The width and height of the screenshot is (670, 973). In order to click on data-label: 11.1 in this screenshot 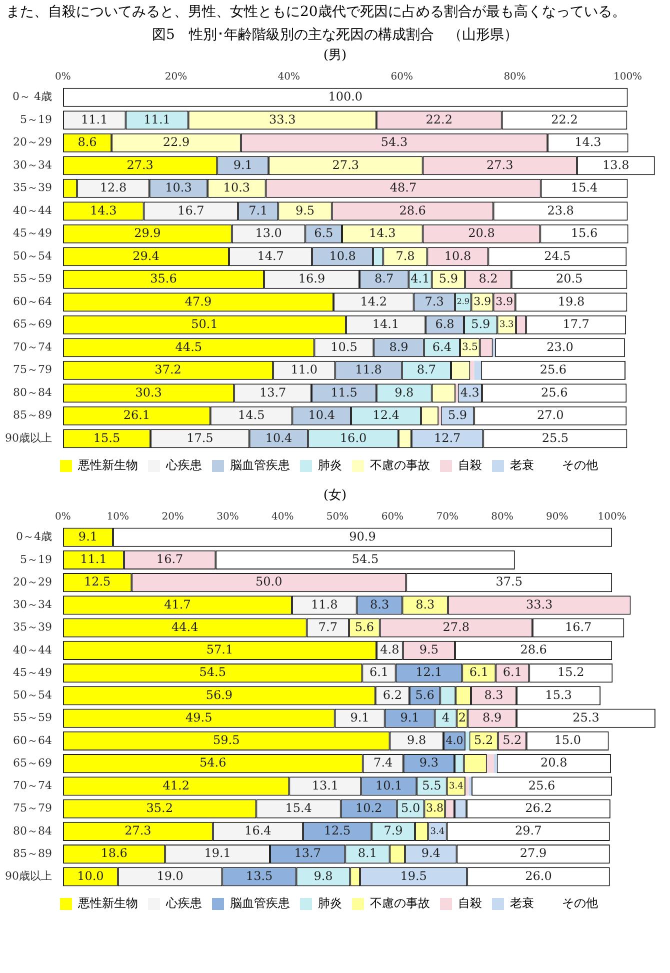, I will do `click(94, 119)`.